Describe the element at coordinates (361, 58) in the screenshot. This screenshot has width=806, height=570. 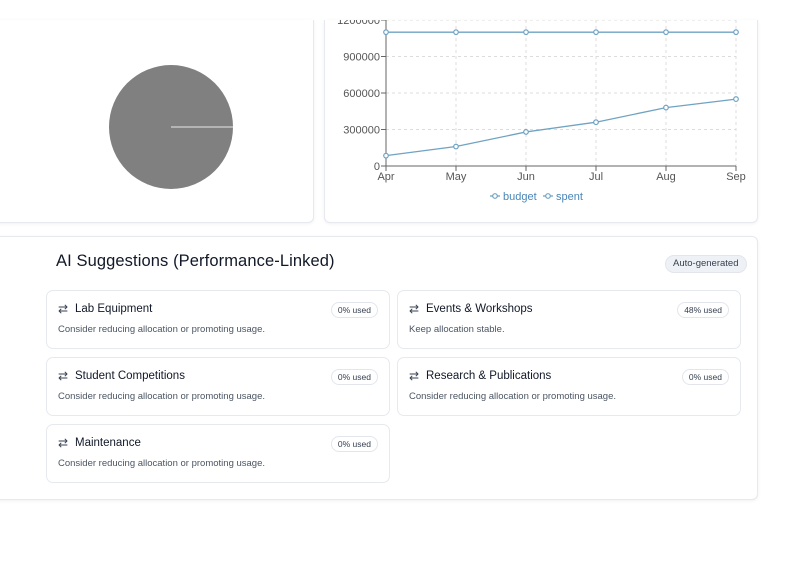
I see `y-tick-label: 900000` at that location.